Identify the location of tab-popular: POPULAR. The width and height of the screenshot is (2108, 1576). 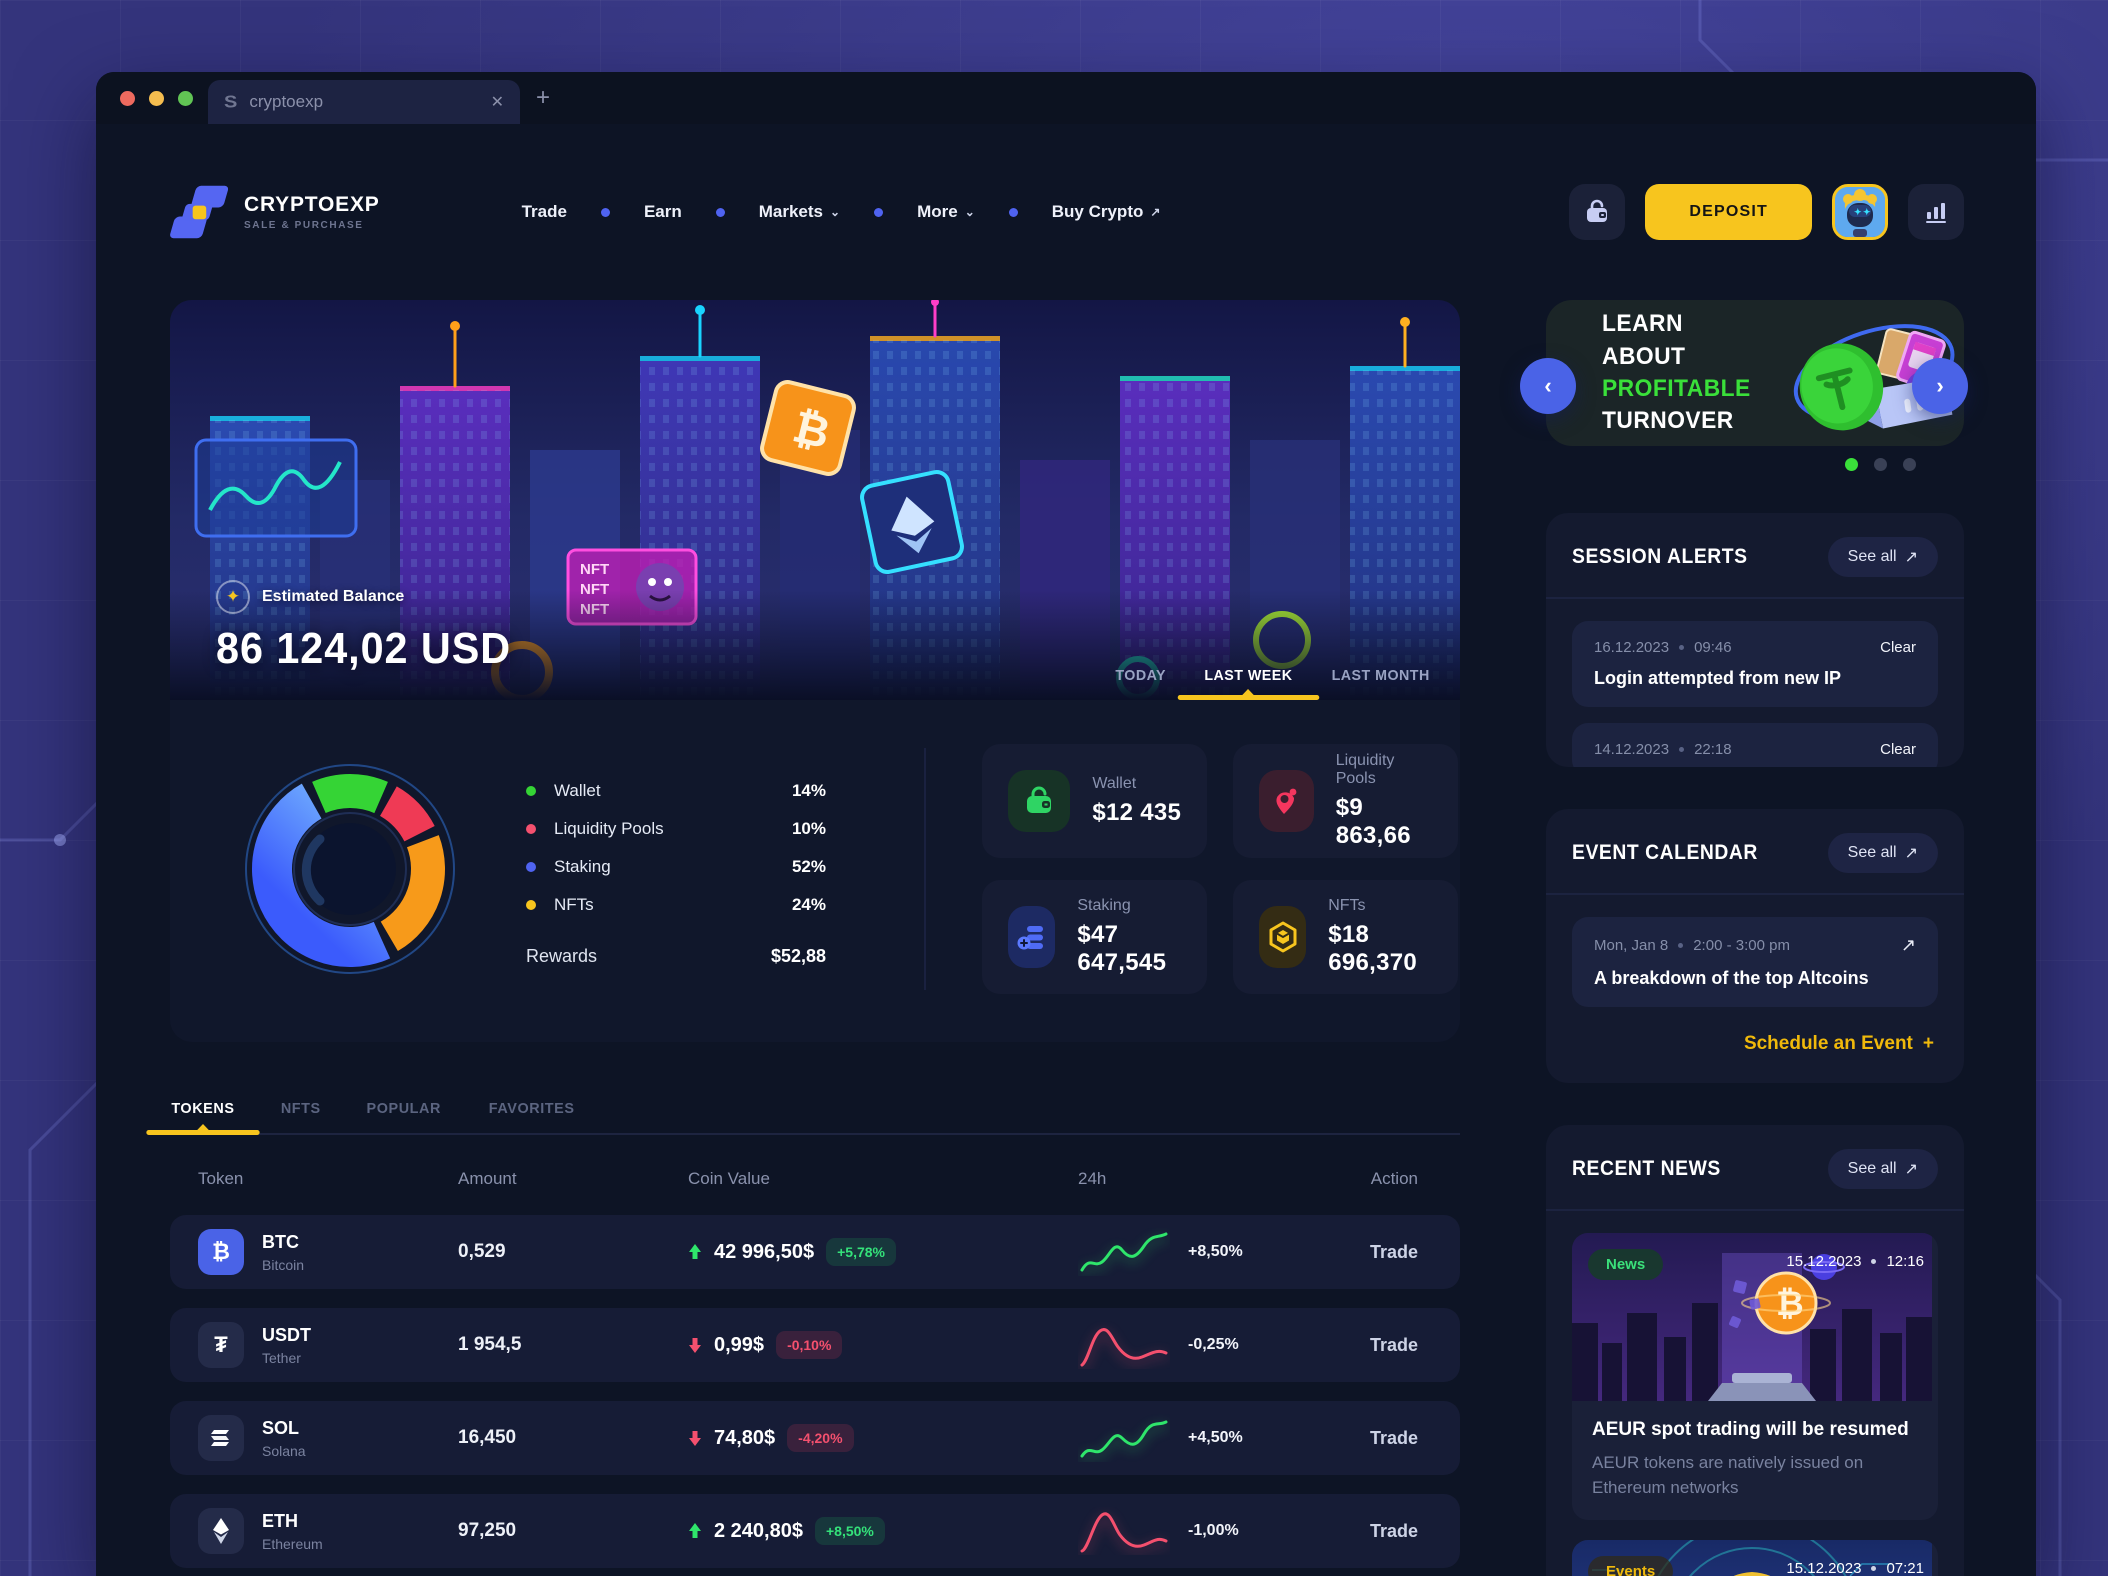
(404, 1108).